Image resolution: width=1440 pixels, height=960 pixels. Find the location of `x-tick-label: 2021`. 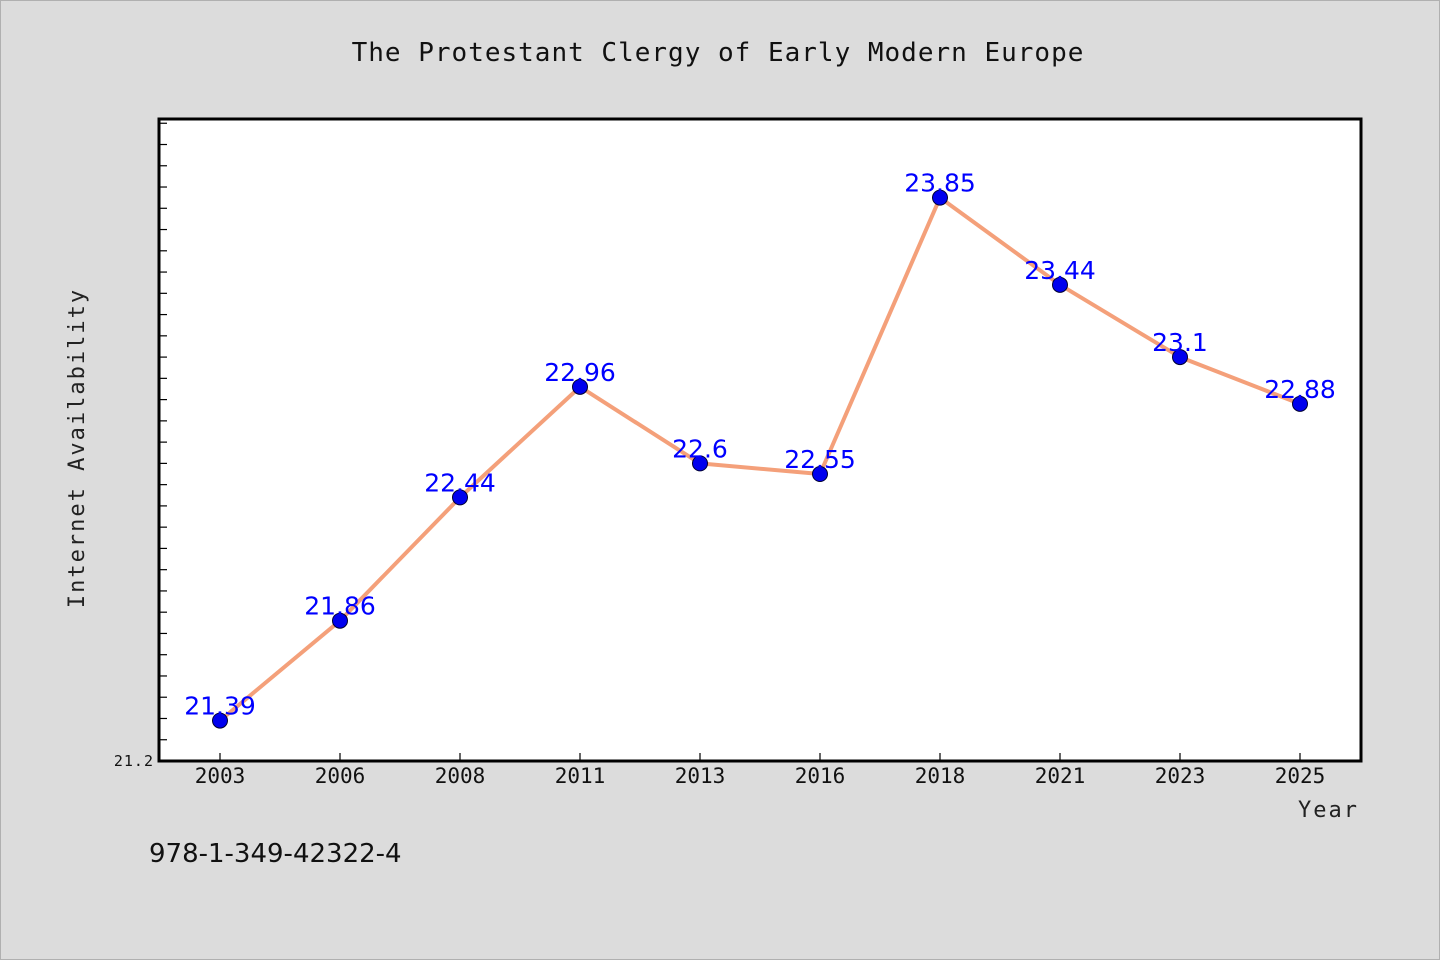

x-tick-label: 2021 is located at coordinates (1060, 776).